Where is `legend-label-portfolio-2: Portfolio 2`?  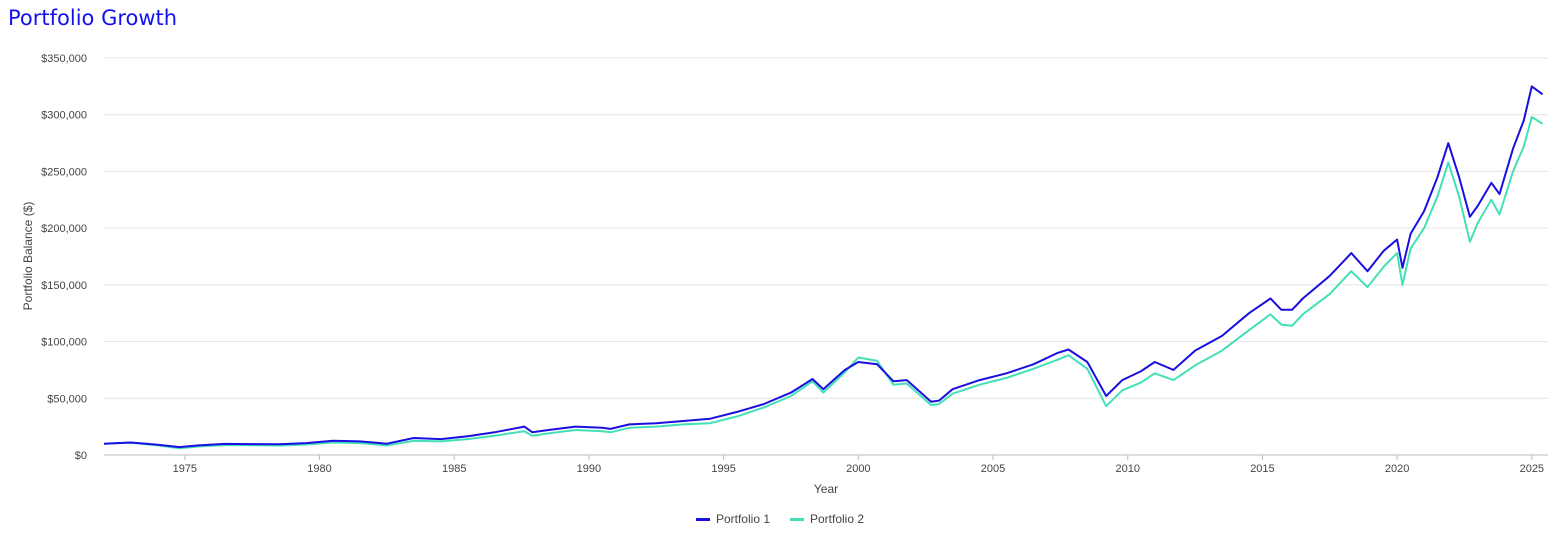 legend-label-portfolio-2: Portfolio 2 is located at coordinates (837, 519).